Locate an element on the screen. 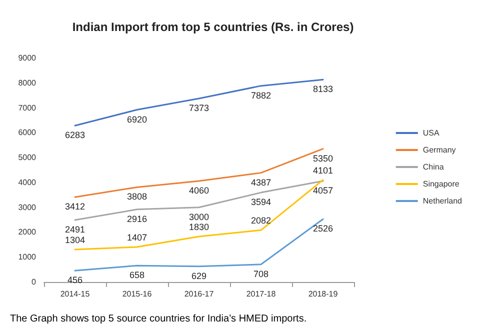 Image resolution: width=480 pixels, height=334 pixels. y-tick-label: 9000 is located at coordinates (27, 58).